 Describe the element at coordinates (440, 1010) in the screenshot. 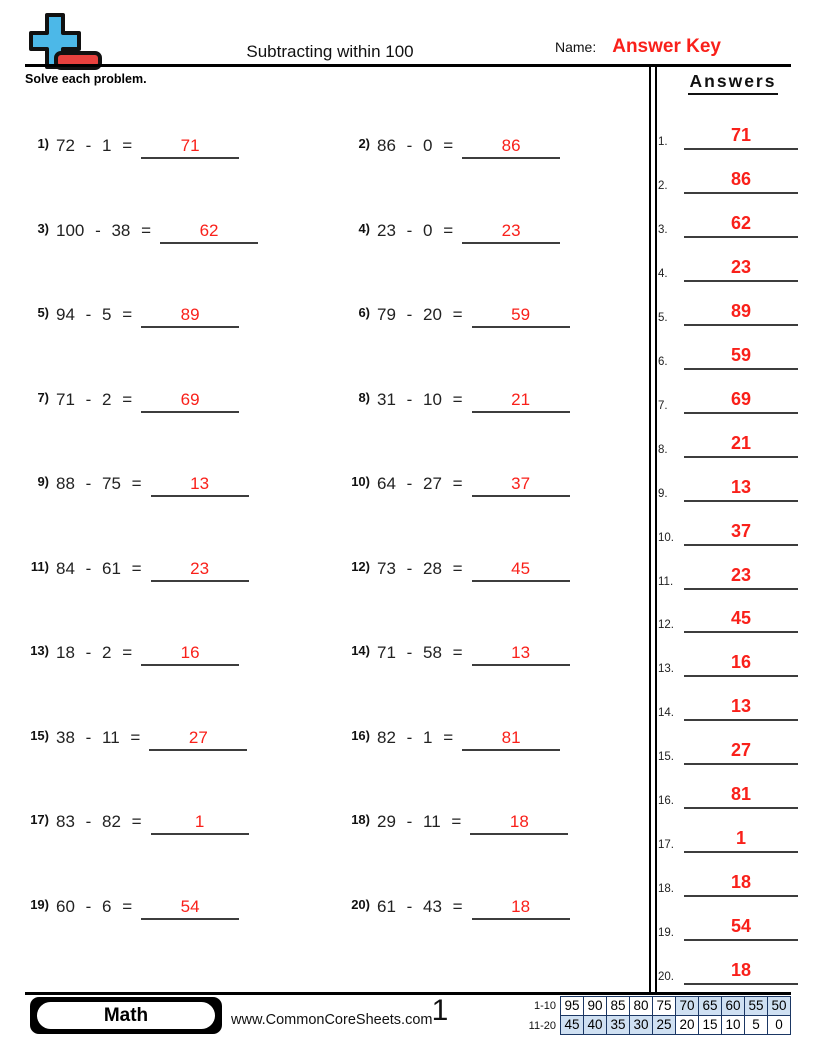

I see `page-number: 1` at that location.